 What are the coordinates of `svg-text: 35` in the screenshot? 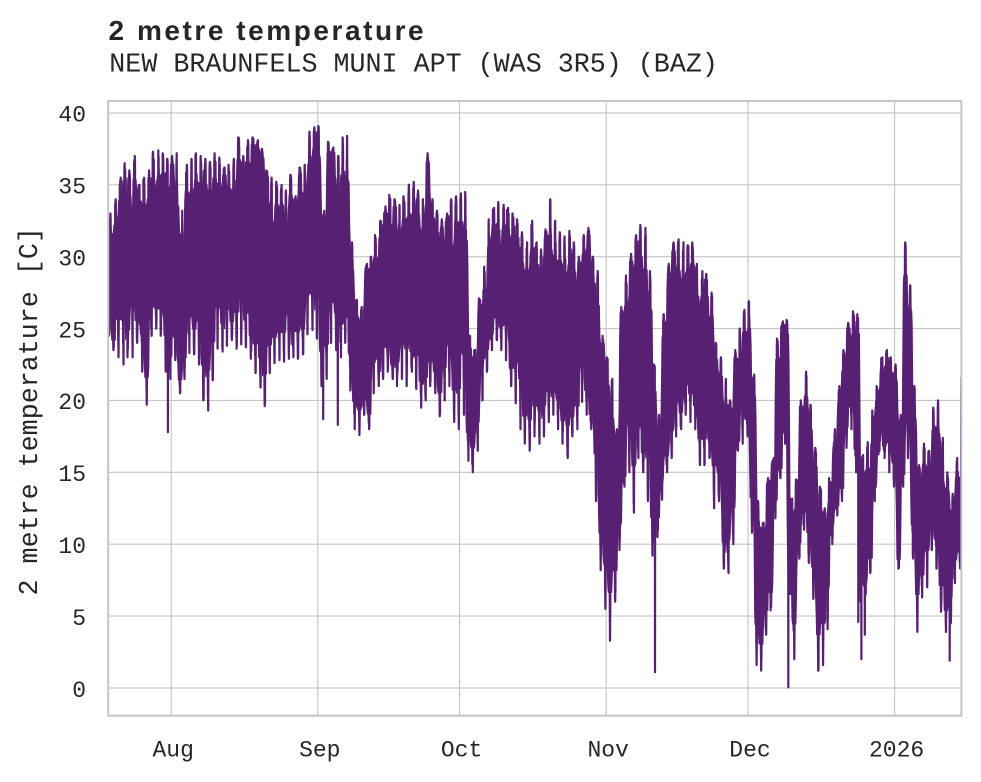 It's located at (72, 188).